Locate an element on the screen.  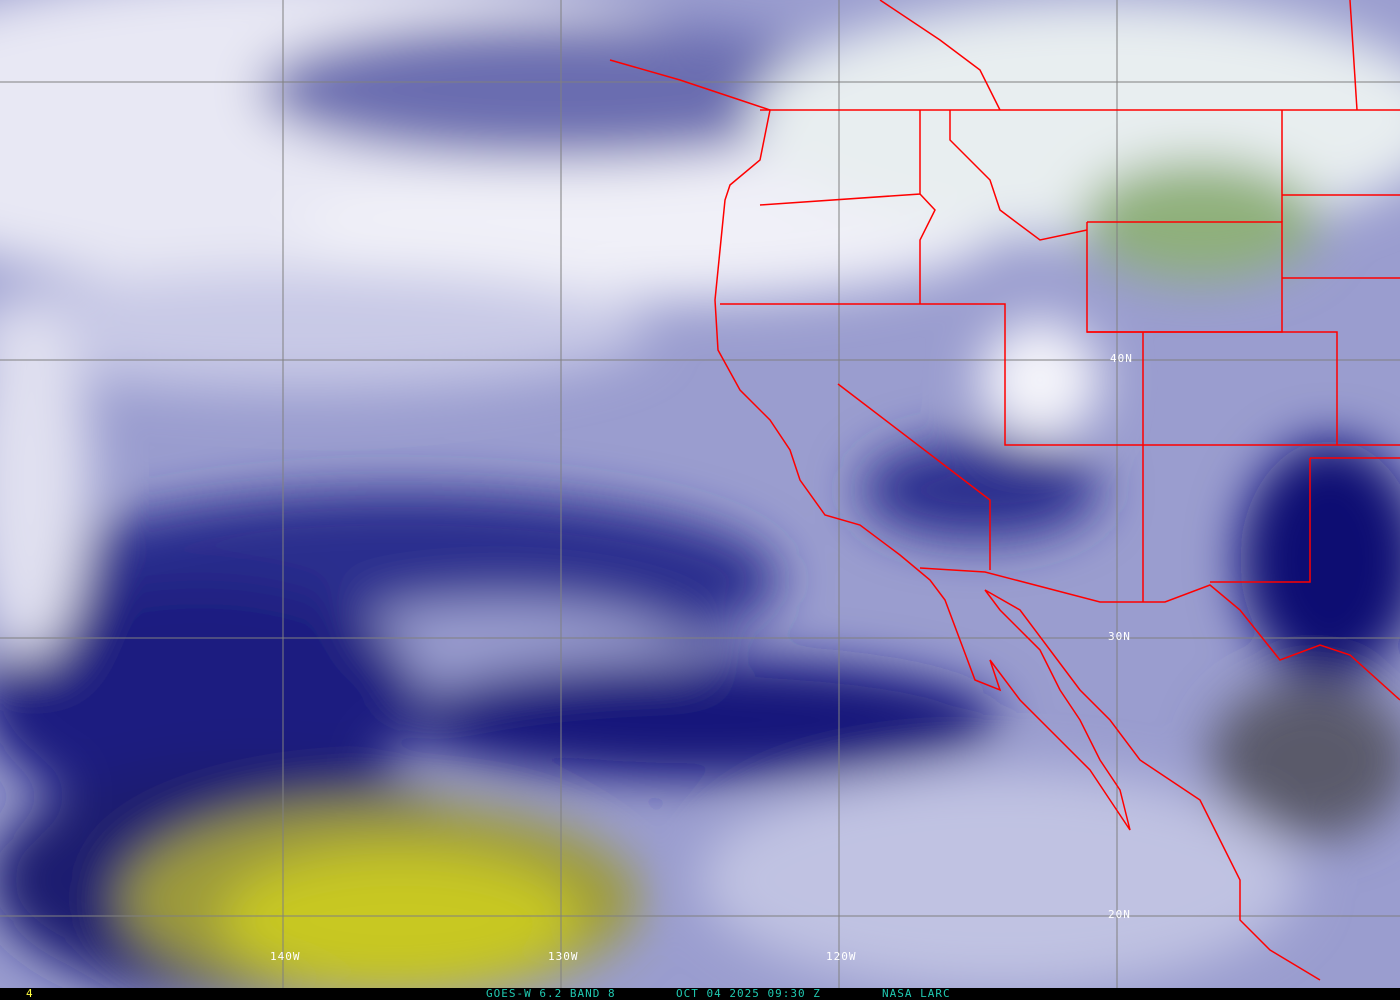
us-mexico-border is located at coordinates (1159, 634).